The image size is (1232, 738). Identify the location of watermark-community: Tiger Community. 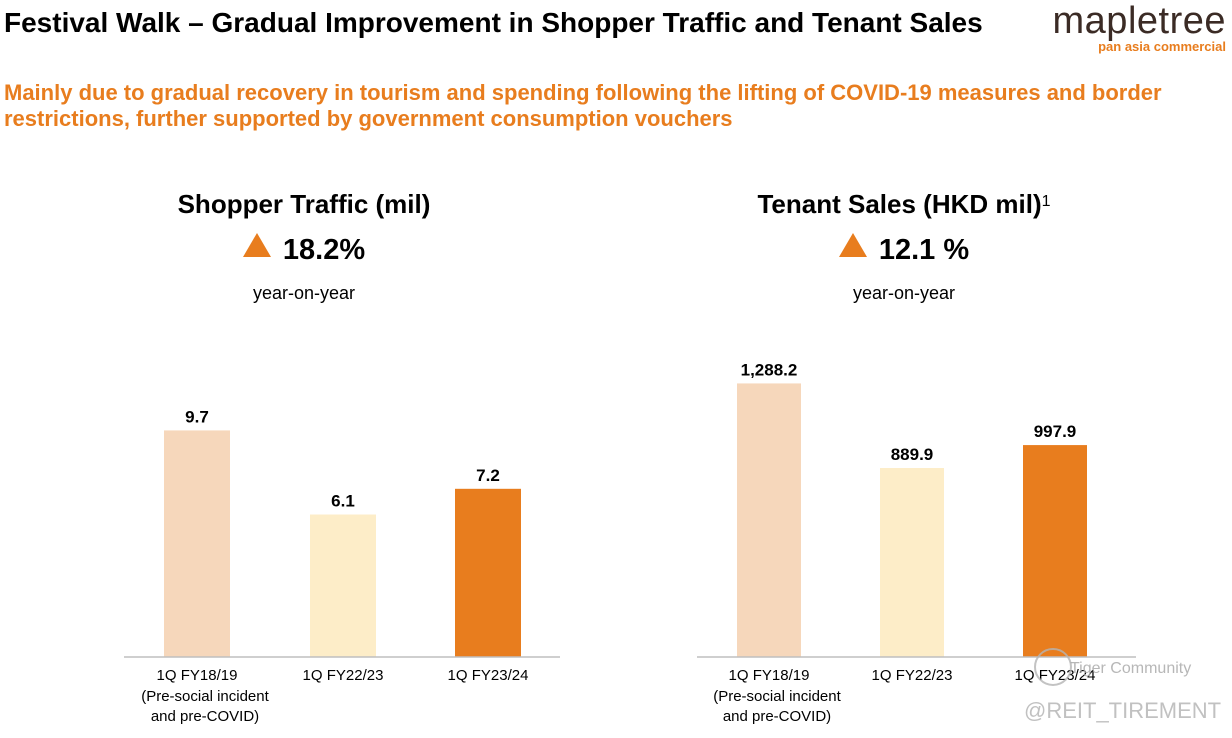
(1131, 668).